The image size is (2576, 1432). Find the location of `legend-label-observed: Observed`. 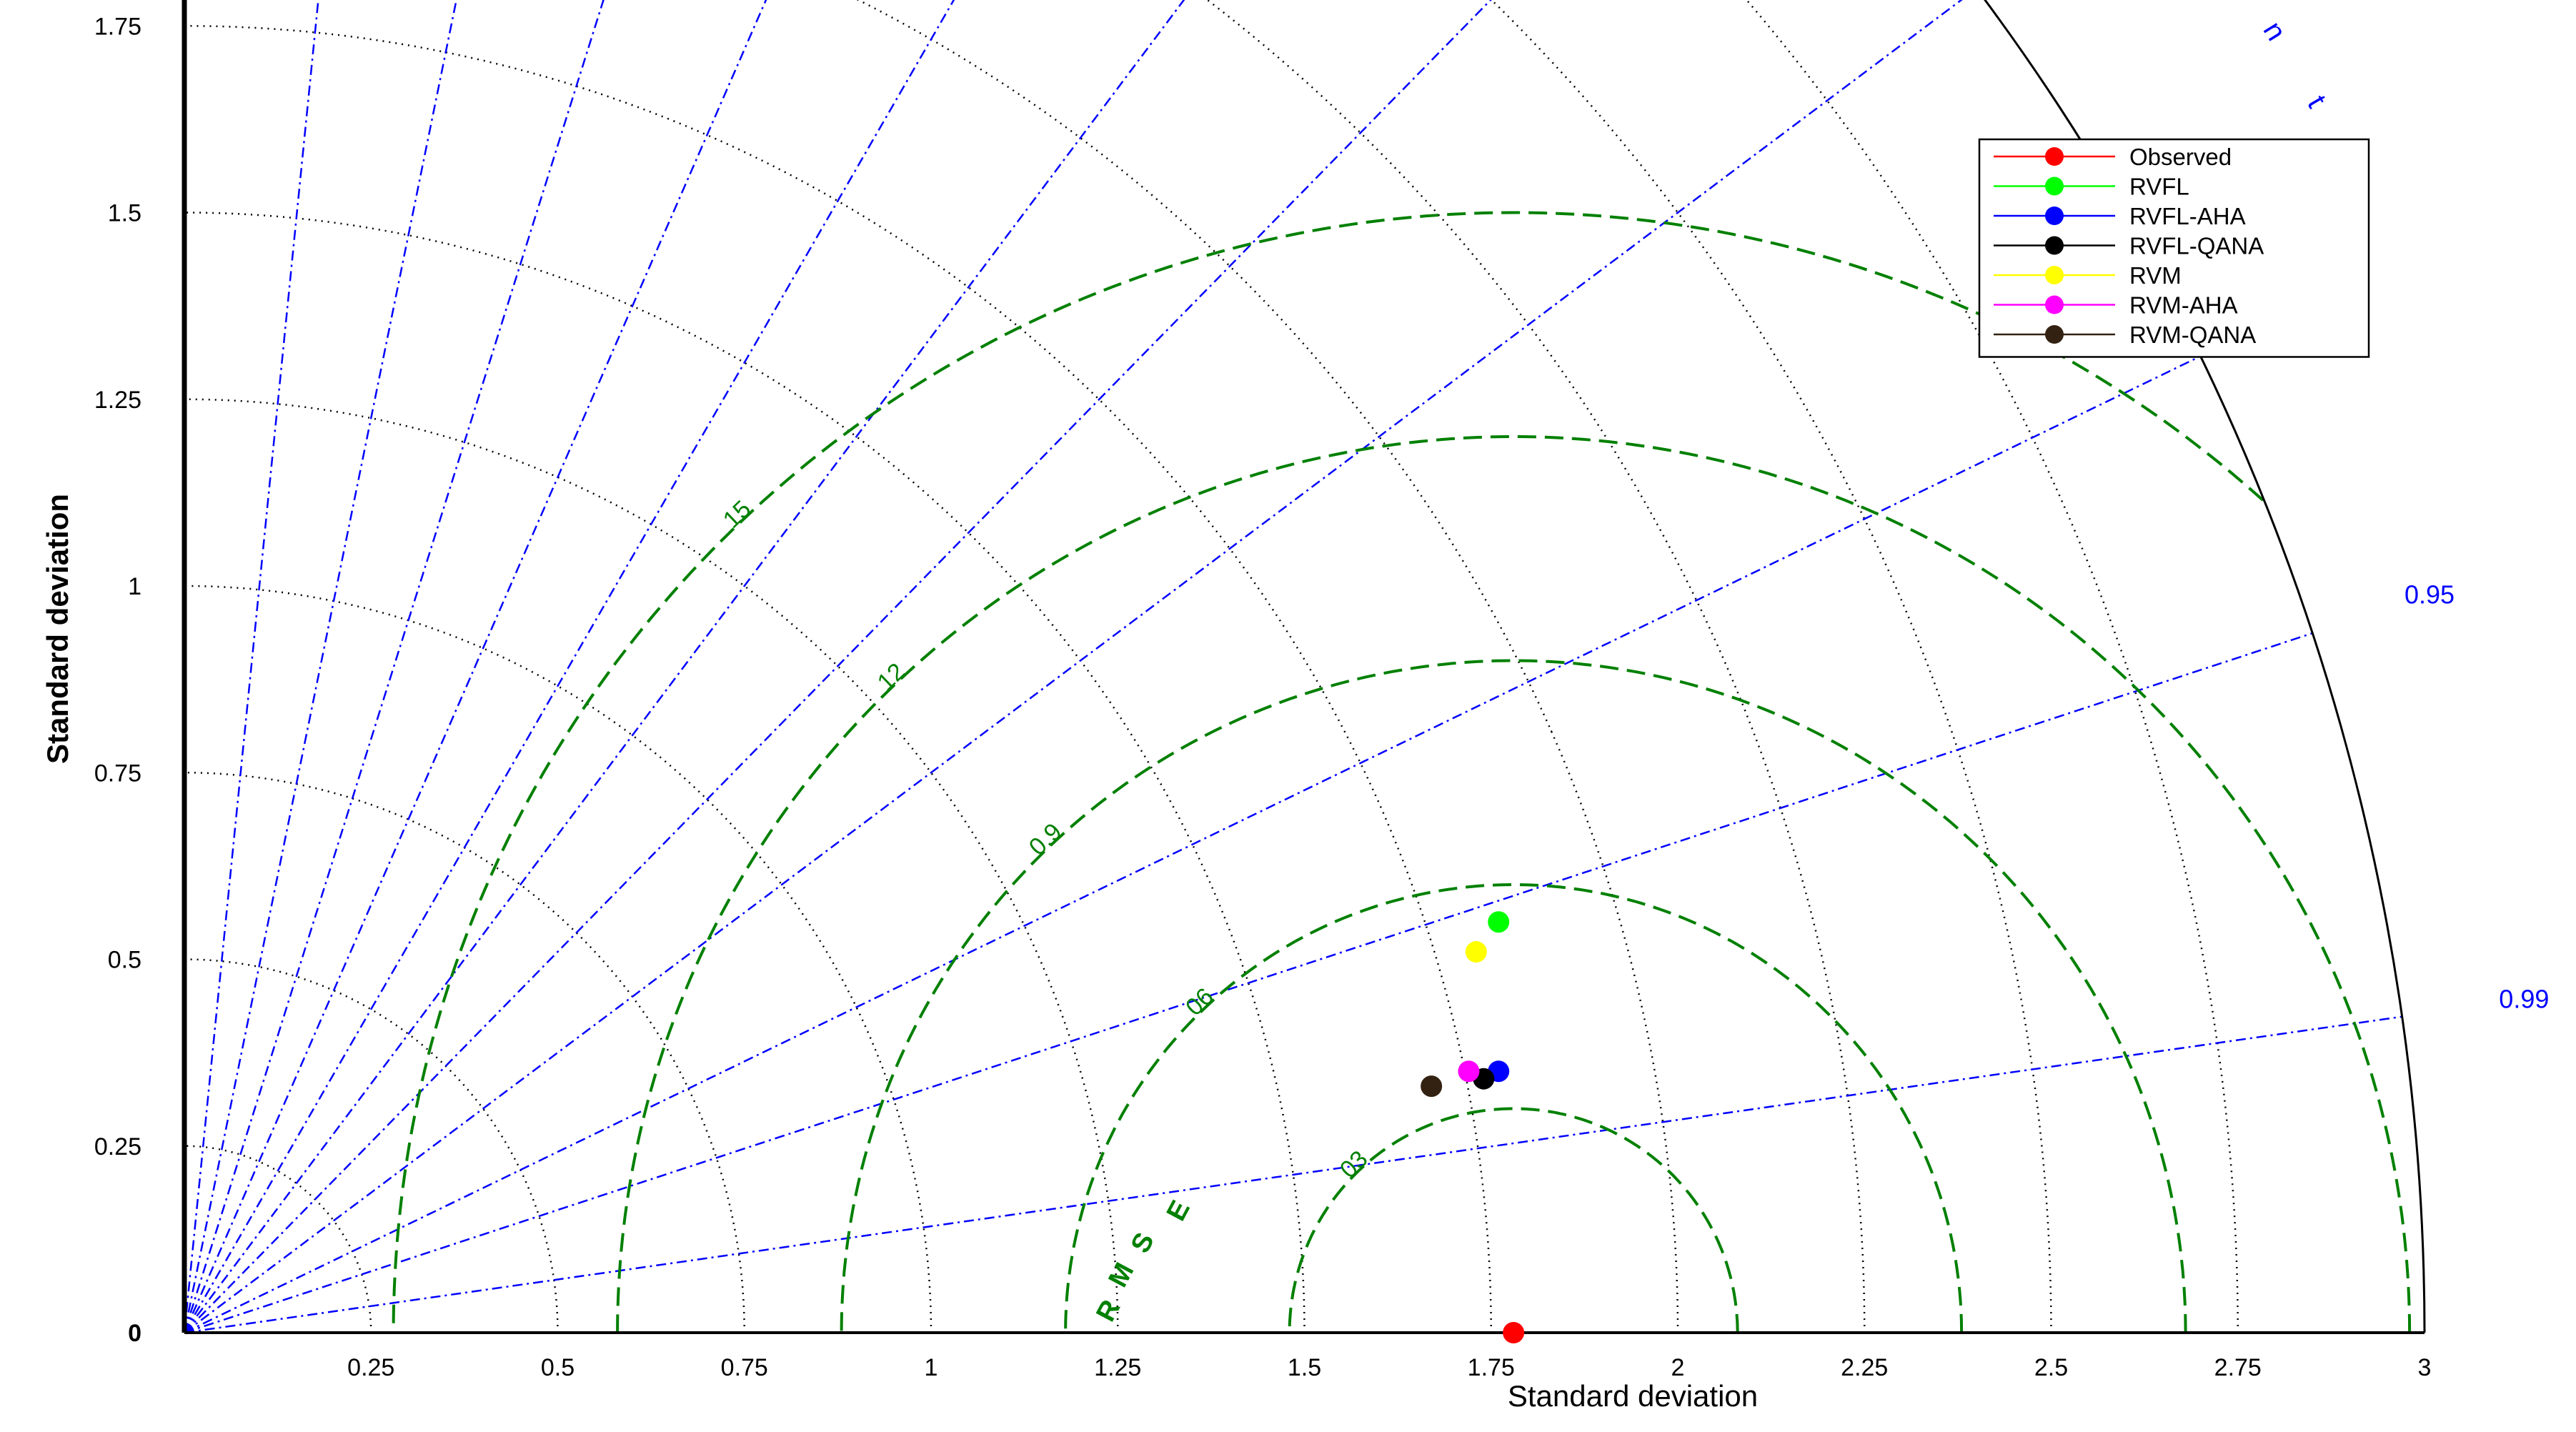

legend-label-observed: Observed is located at coordinates (2180, 157).